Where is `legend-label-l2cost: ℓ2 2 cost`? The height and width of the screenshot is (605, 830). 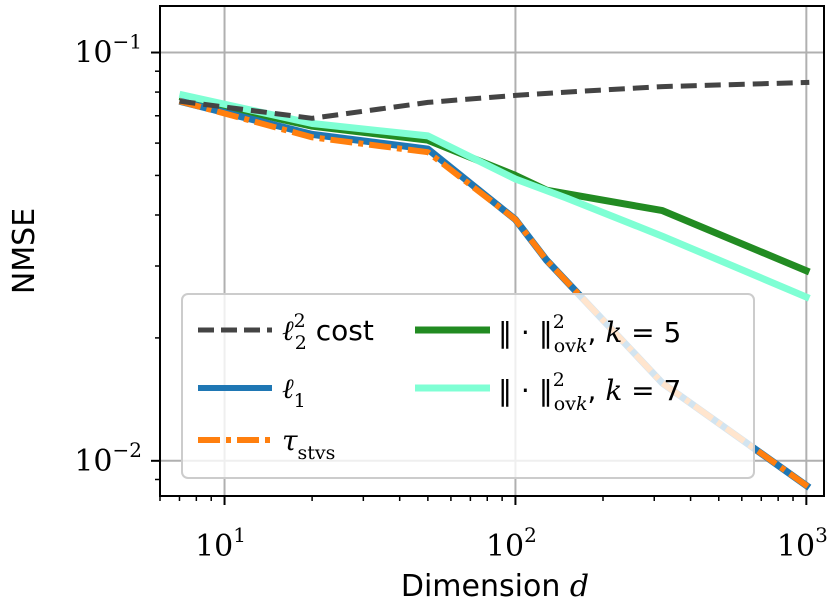 legend-label-l2cost: ℓ2 2 cost is located at coordinates (328, 332).